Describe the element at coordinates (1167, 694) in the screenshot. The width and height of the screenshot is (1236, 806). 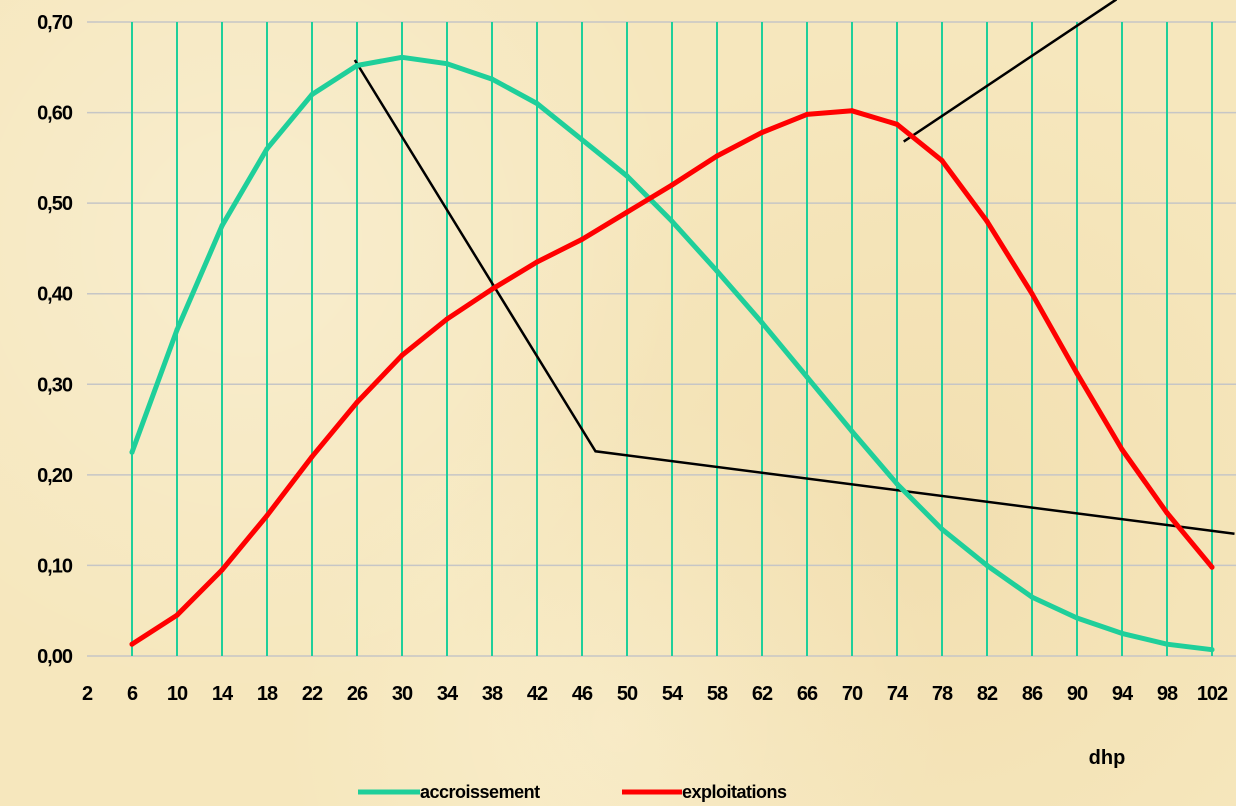
I see `x-tick-label: 98` at that location.